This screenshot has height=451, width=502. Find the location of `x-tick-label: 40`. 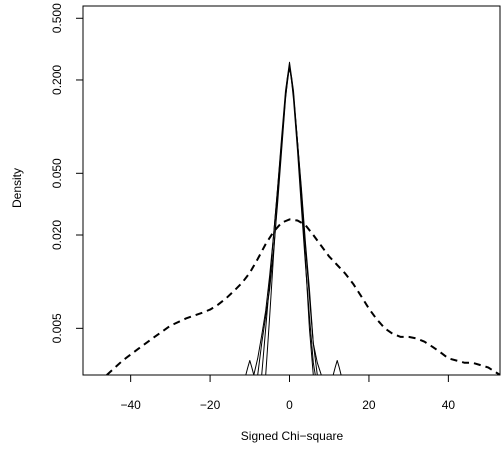

x-tick-label: 40 is located at coordinates (449, 405).